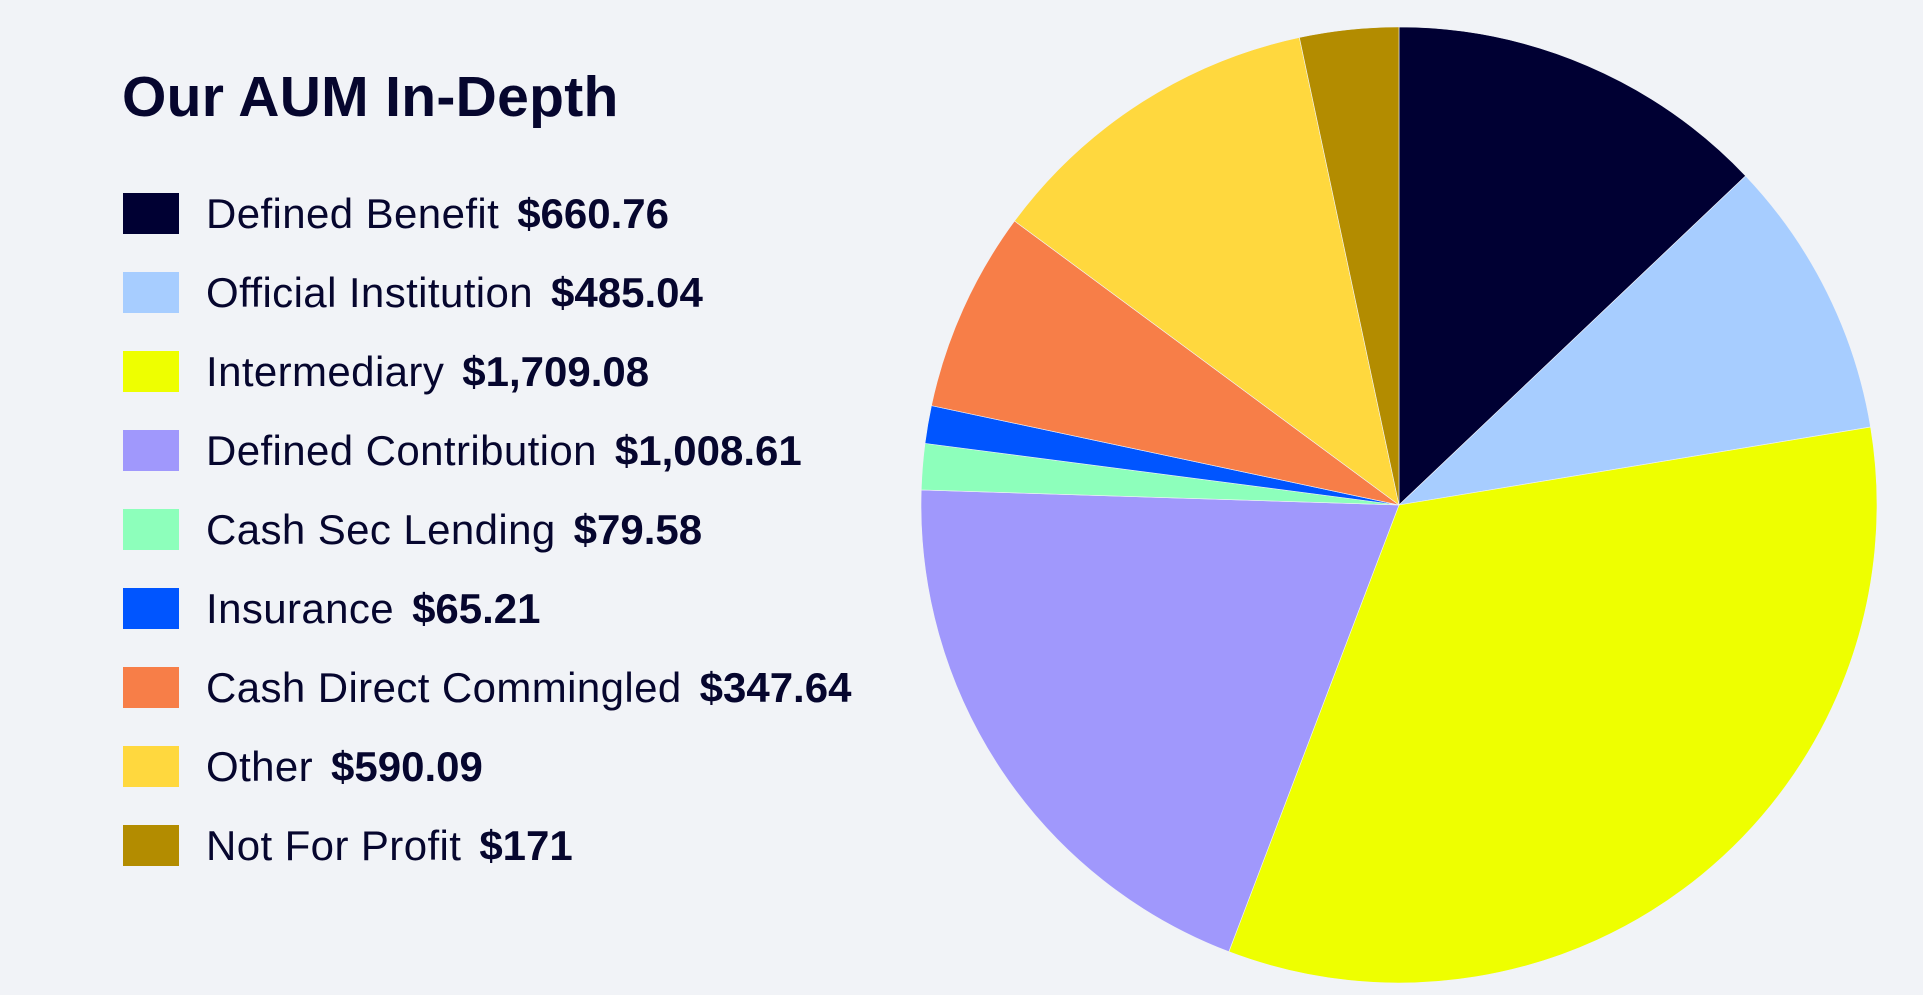 Image resolution: width=1923 pixels, height=995 pixels. I want to click on legend-item-insurance: Insurance $65.21, so click(487, 608).